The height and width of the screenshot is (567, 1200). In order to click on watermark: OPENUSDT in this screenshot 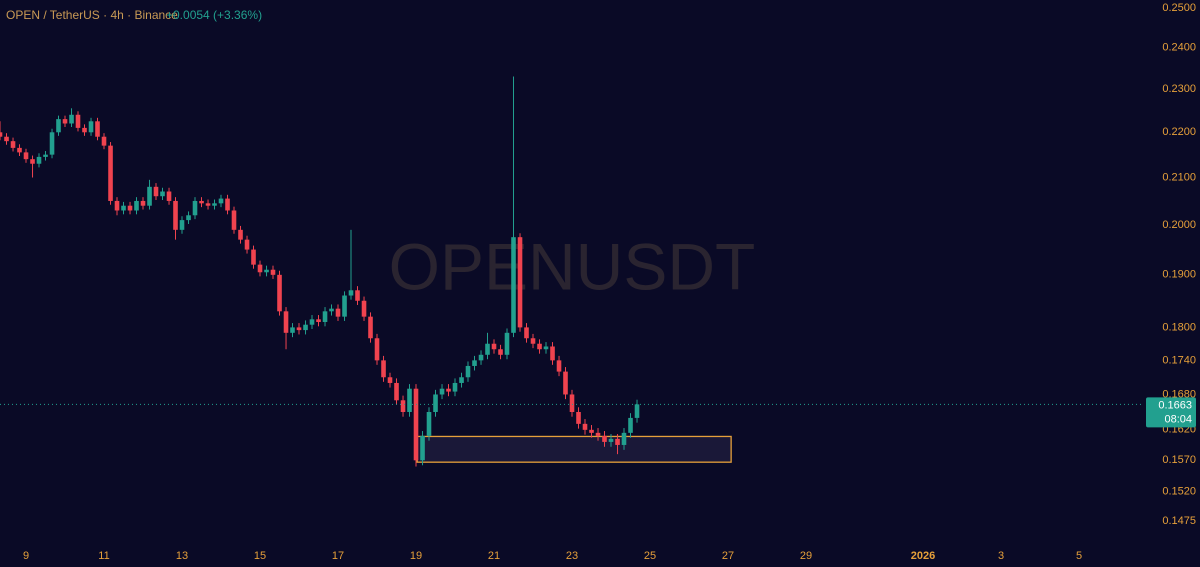, I will do `click(572, 266)`.